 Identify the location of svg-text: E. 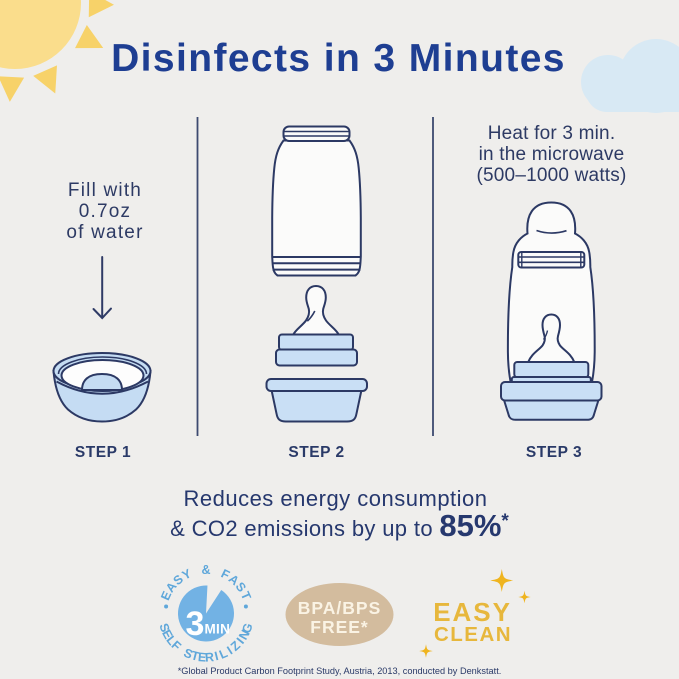
(202, 657).